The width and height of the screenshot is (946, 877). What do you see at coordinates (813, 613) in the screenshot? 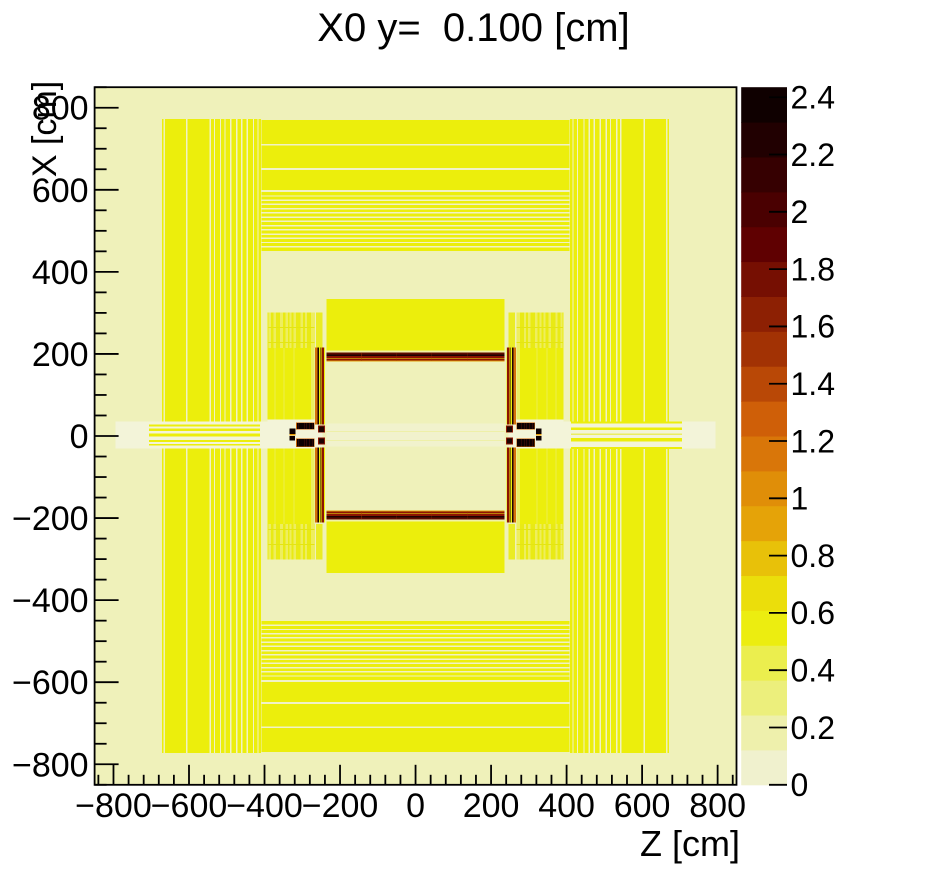
I see `svg-text: 0.6` at bounding box center [813, 613].